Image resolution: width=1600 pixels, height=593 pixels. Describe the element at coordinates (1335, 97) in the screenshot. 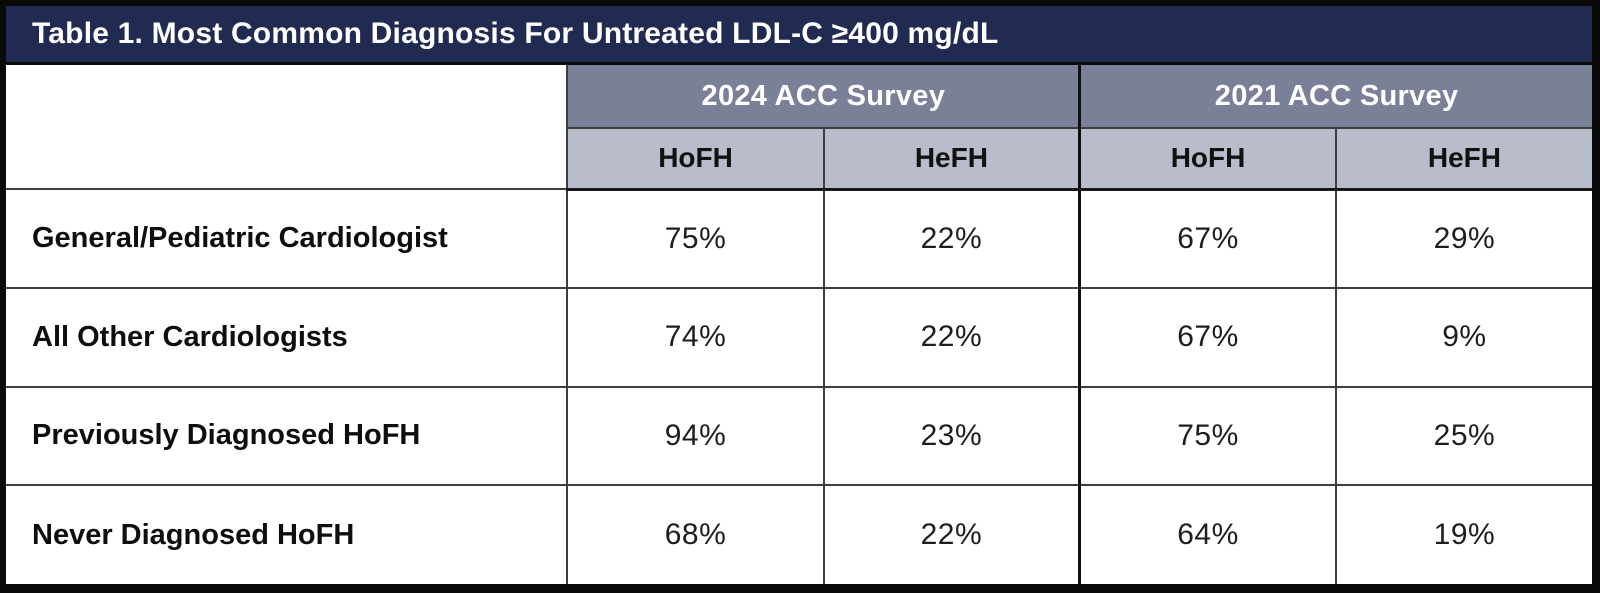

I see `group-header-2021-acc-survey: 2021 ACC Survey` at that location.